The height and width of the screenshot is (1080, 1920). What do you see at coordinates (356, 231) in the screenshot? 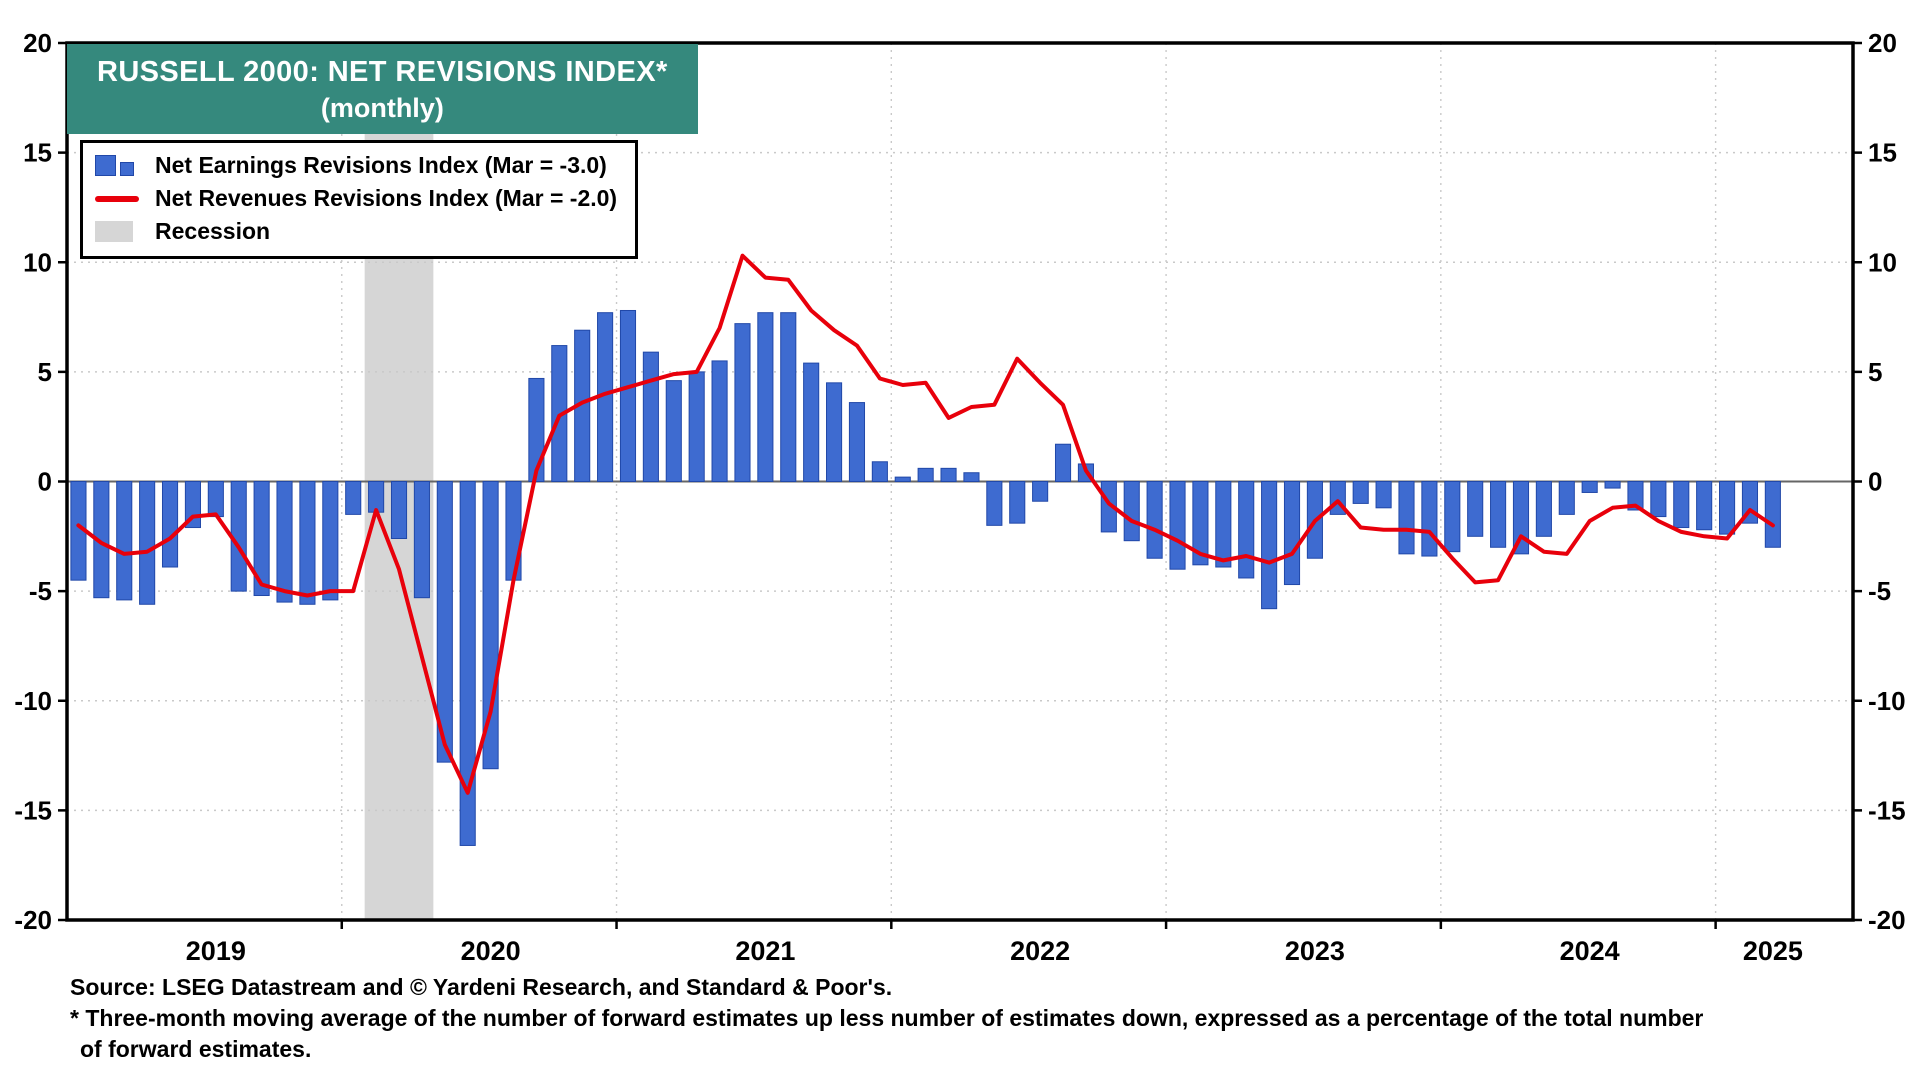
I see `legend-row-recession: Recession` at bounding box center [356, 231].